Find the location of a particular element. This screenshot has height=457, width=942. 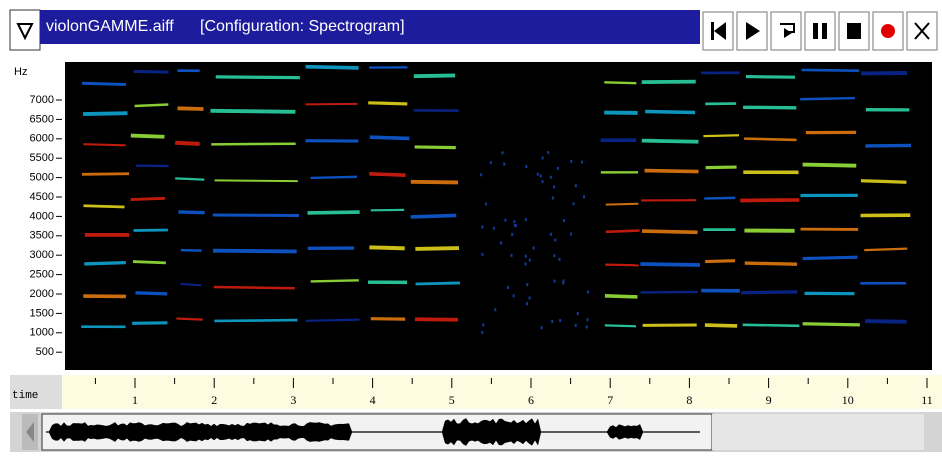

transport is located at coordinates (820, 31).